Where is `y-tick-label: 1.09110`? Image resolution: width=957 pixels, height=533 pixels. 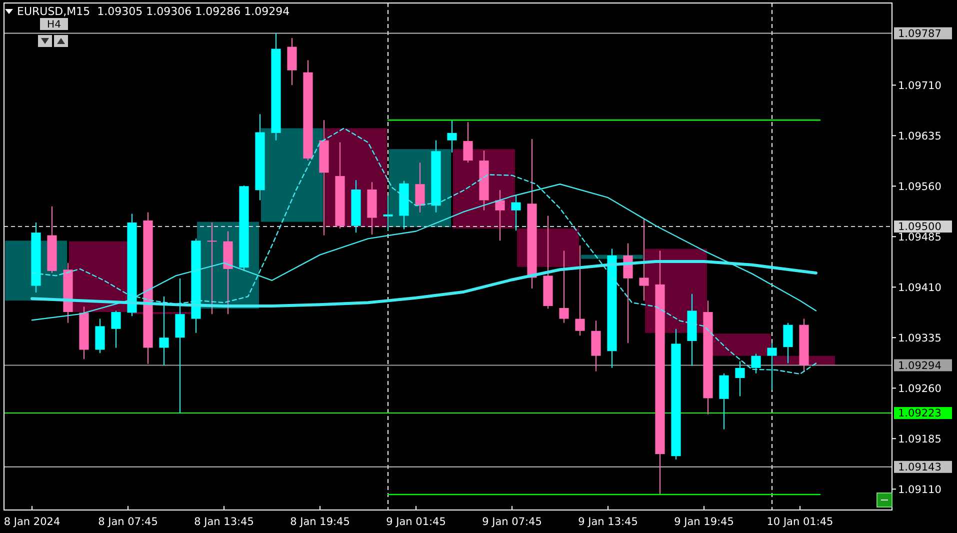
y-tick-label: 1.09110 is located at coordinates (920, 490).